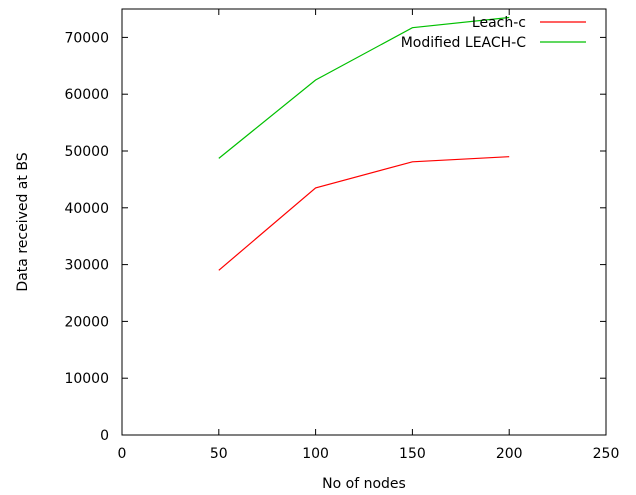 The height and width of the screenshot is (495, 636). Describe the element at coordinates (122, 454) in the screenshot. I see `x-tick-label: 0` at that location.